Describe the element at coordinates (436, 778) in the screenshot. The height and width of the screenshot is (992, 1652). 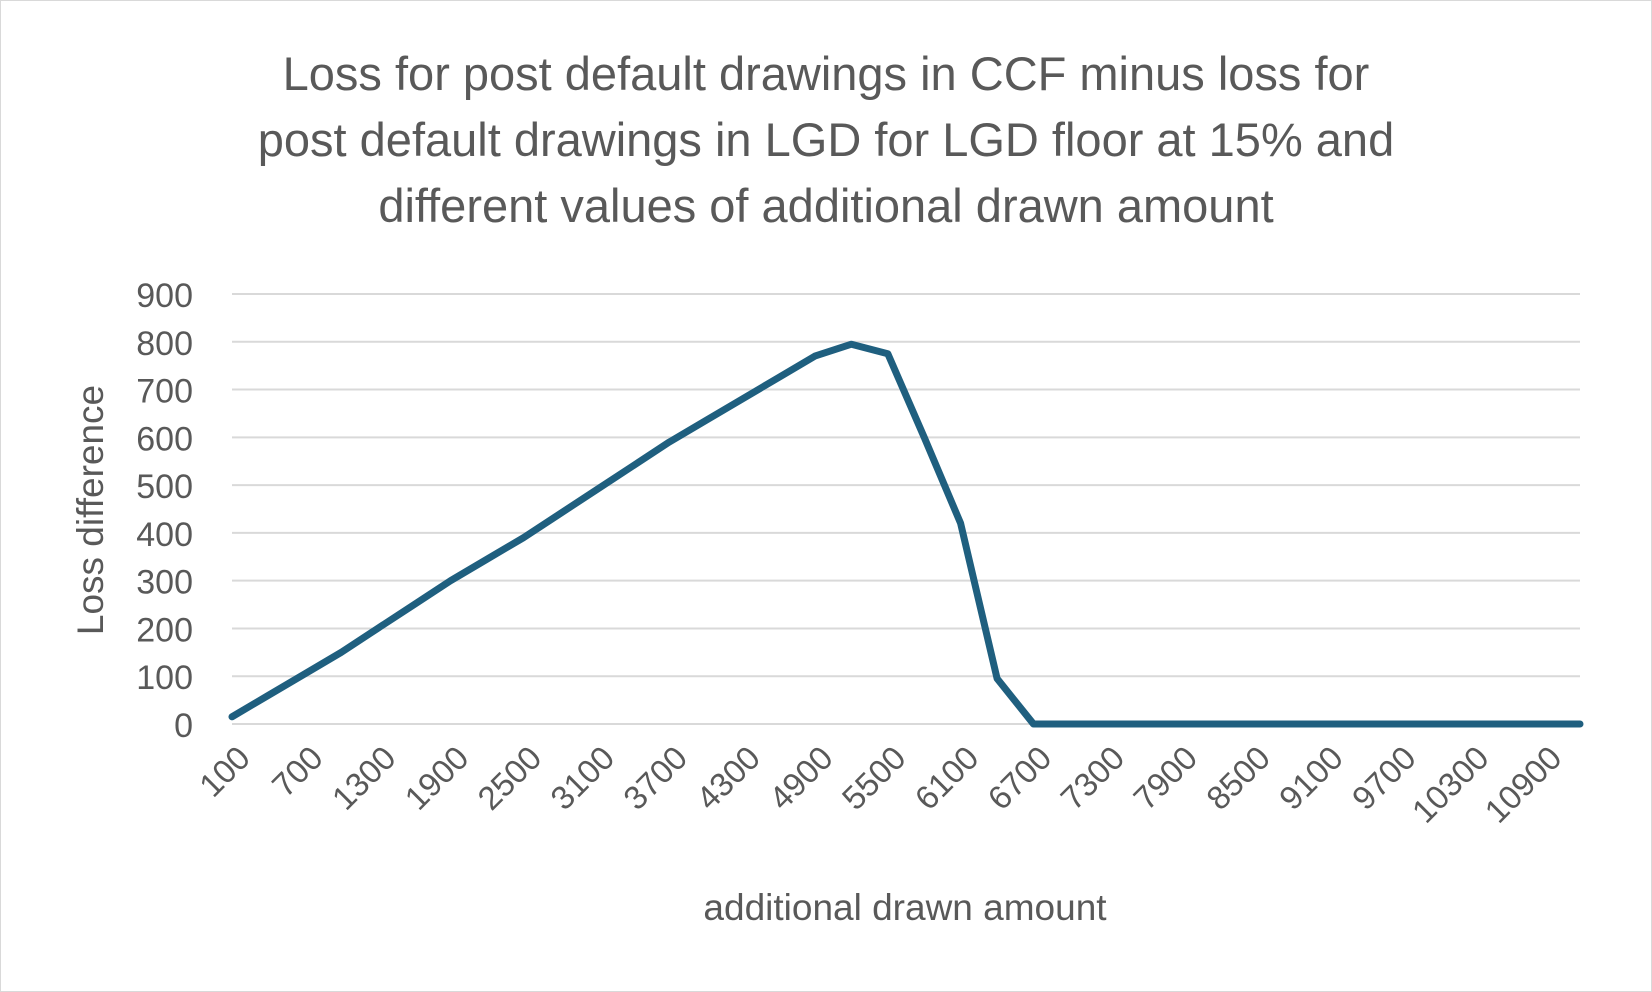
I see `x-tick-label: 1900` at that location.